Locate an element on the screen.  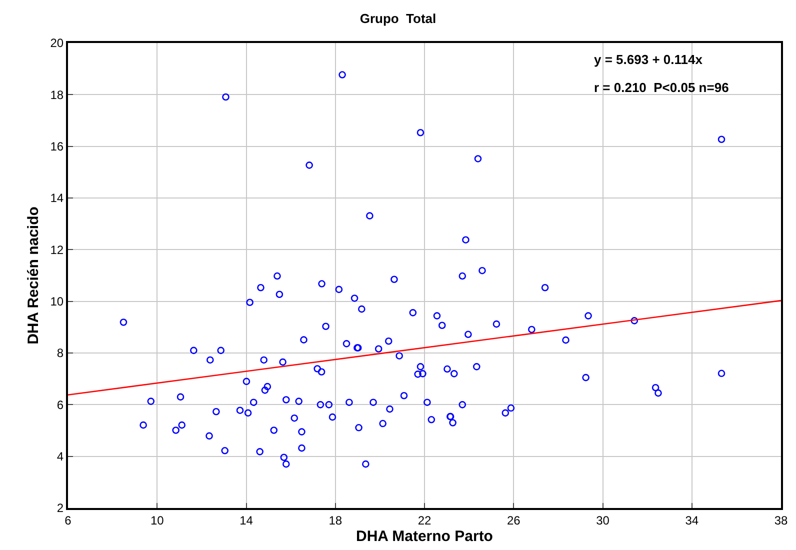
x-tick-label: 18 is located at coordinates (335, 520).